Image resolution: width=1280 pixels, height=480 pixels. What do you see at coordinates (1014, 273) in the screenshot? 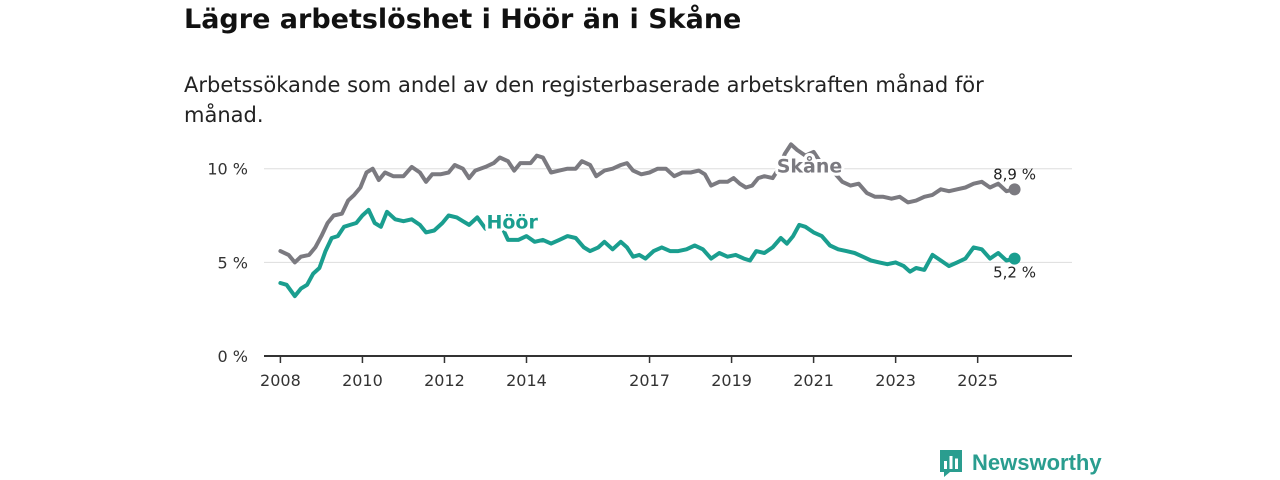
I see `end-value-label: 5,2 %` at bounding box center [1014, 273].